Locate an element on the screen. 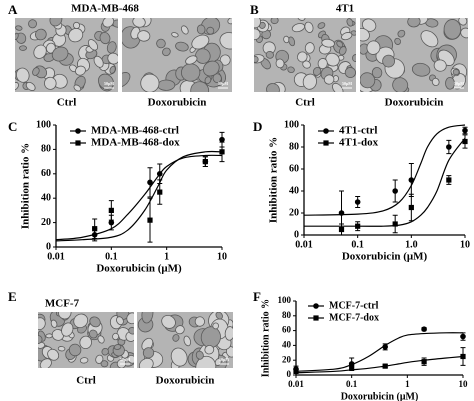 The height and width of the screenshot is (401, 474). legend-label: MCF-7-dox is located at coordinates (354, 317).